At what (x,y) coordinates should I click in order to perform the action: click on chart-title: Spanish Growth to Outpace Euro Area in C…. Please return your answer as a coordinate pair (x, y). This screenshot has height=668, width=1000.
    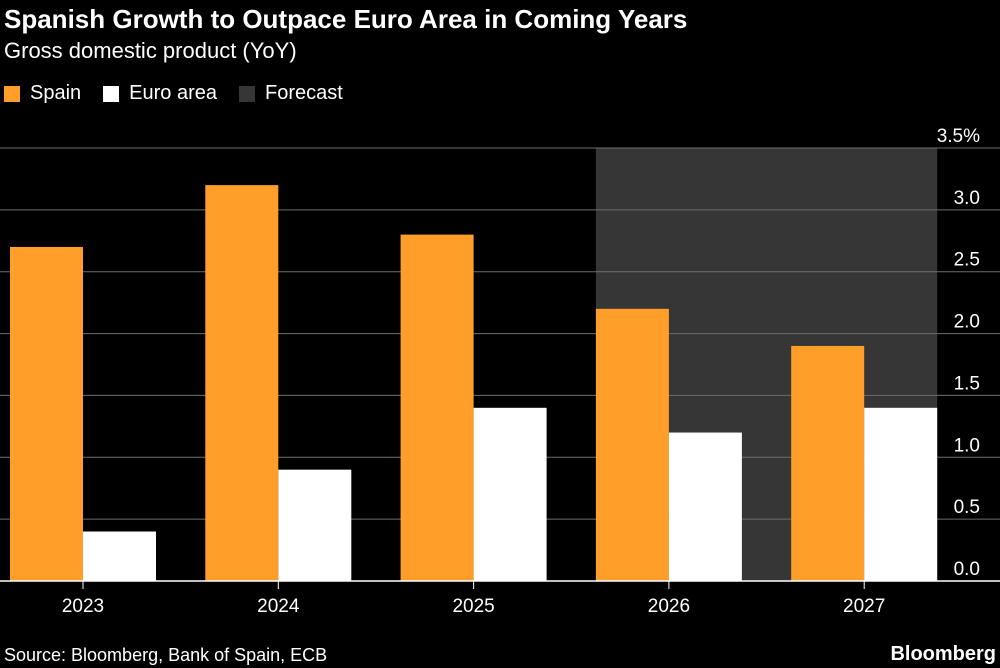
    Looking at the image, I should click on (346, 19).